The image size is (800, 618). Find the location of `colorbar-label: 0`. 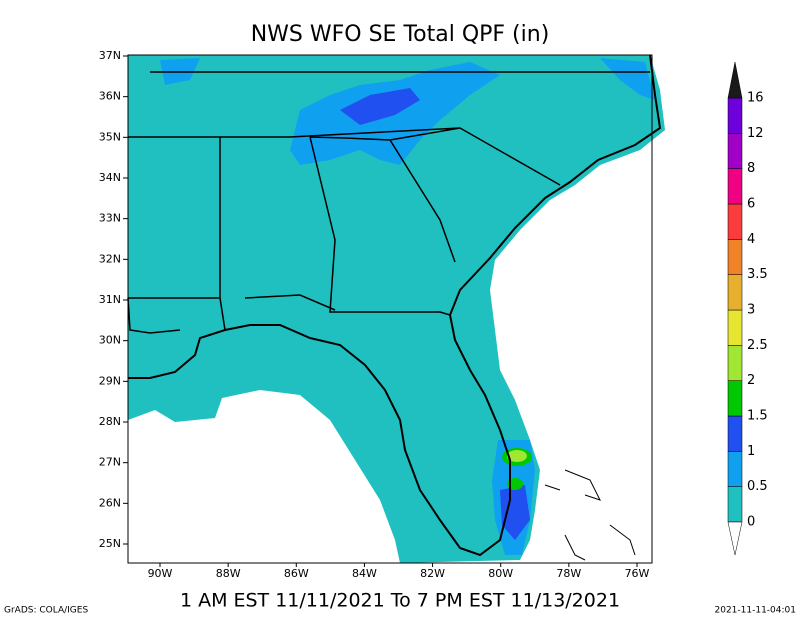

colorbar-label: 0 is located at coordinates (751, 522).